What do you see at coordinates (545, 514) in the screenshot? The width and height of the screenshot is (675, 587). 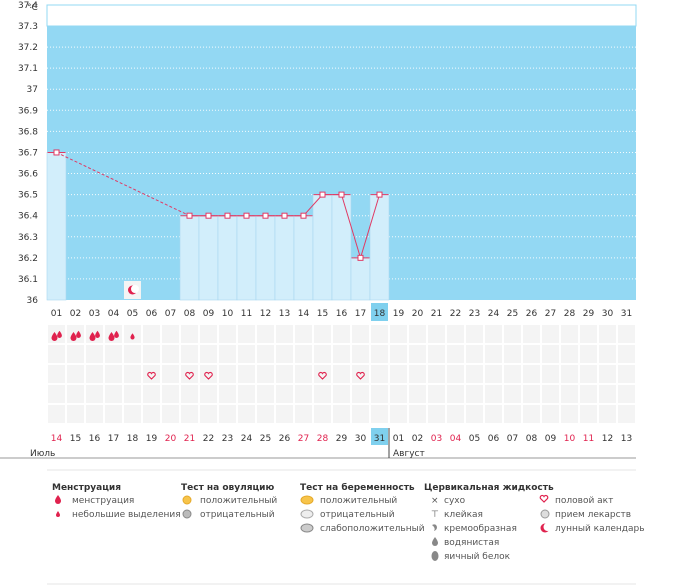 I see `medication-icon` at bounding box center [545, 514].